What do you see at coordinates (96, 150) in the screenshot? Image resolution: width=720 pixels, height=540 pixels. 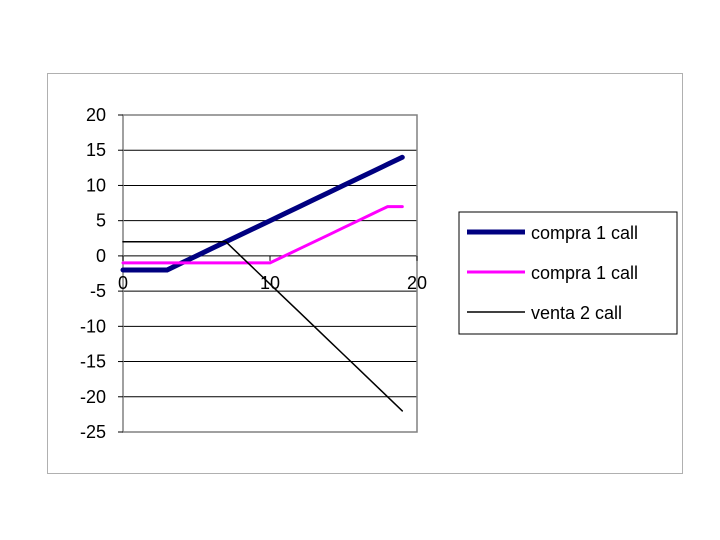 I see `y-tick-label: 15` at bounding box center [96, 150].